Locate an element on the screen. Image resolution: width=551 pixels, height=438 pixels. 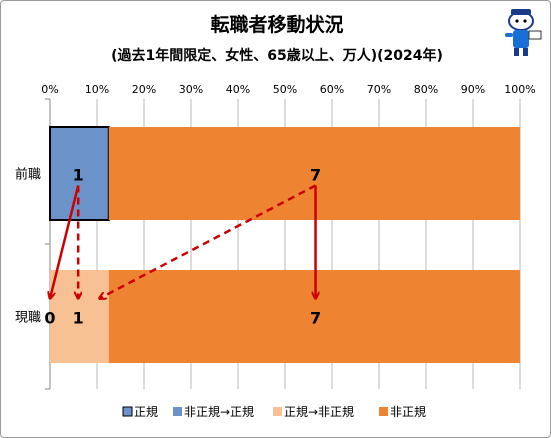
legend-label: 非正規→正規 is located at coordinates (219, 411).